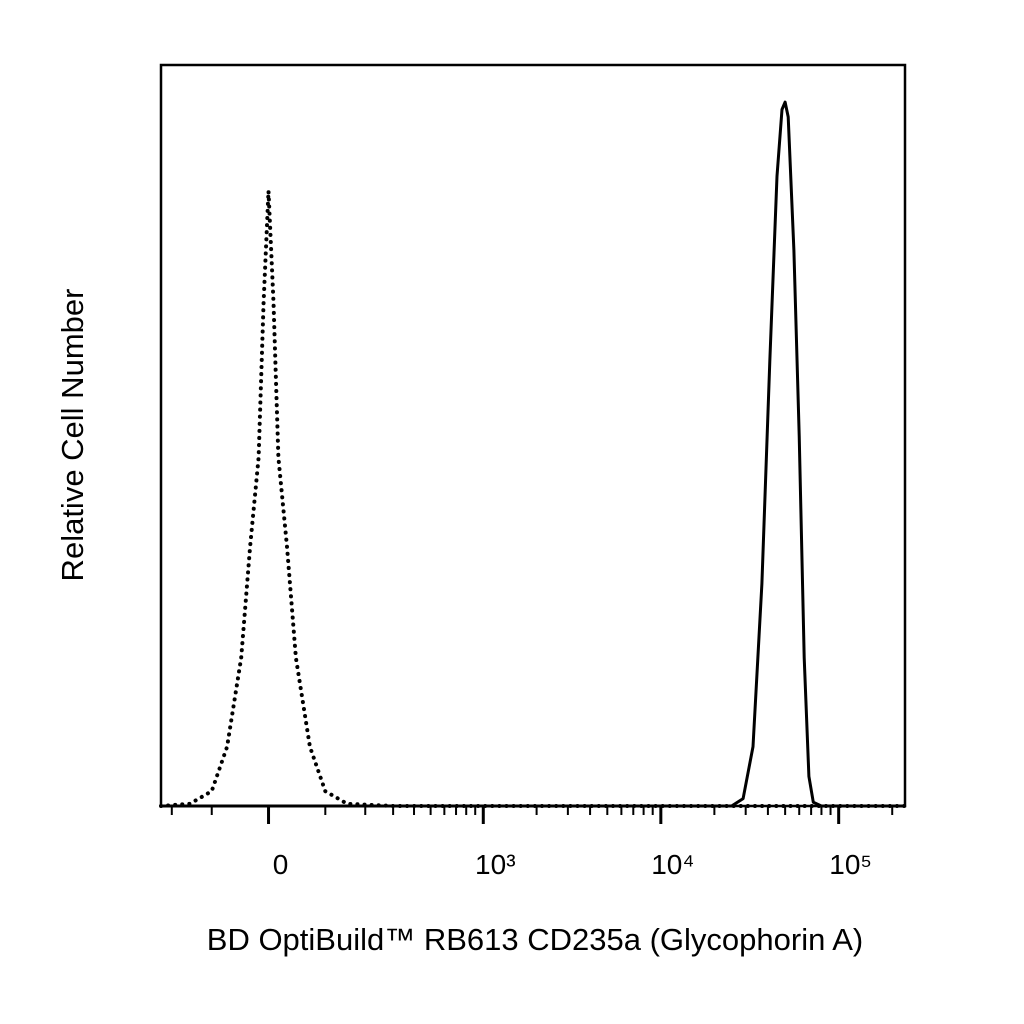 This screenshot has width=1024, height=1024. I want to click on y-axis-label: Relative Cell Number, so click(72, 435).